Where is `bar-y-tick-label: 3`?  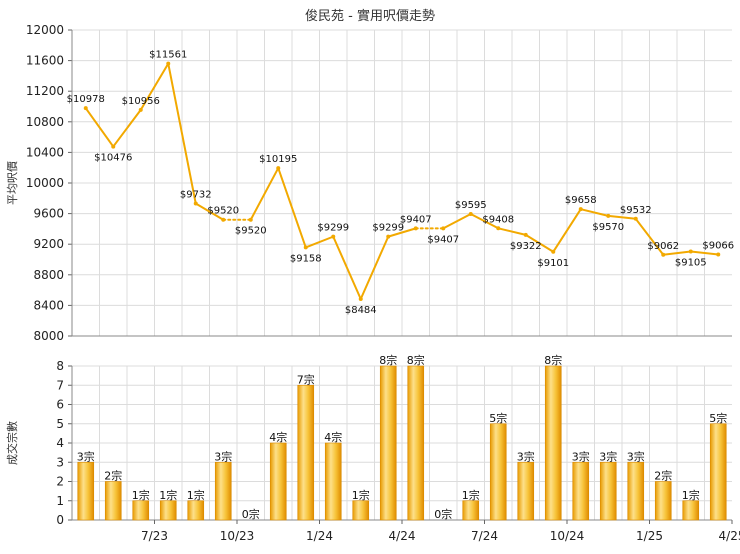
bar-y-tick-label: 3 is located at coordinates (60, 462).